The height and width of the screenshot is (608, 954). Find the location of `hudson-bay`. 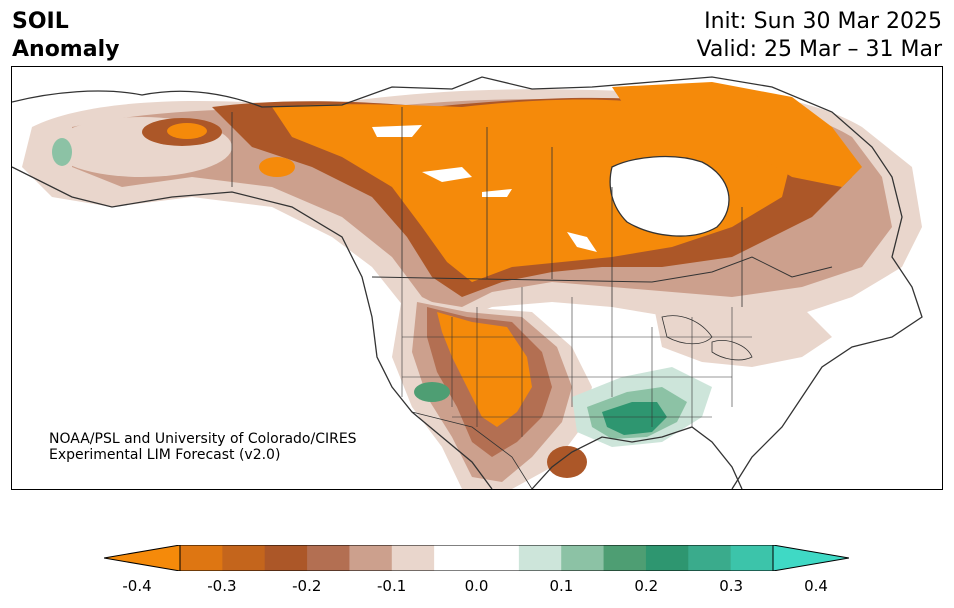

hudson-bay is located at coordinates (669, 196).